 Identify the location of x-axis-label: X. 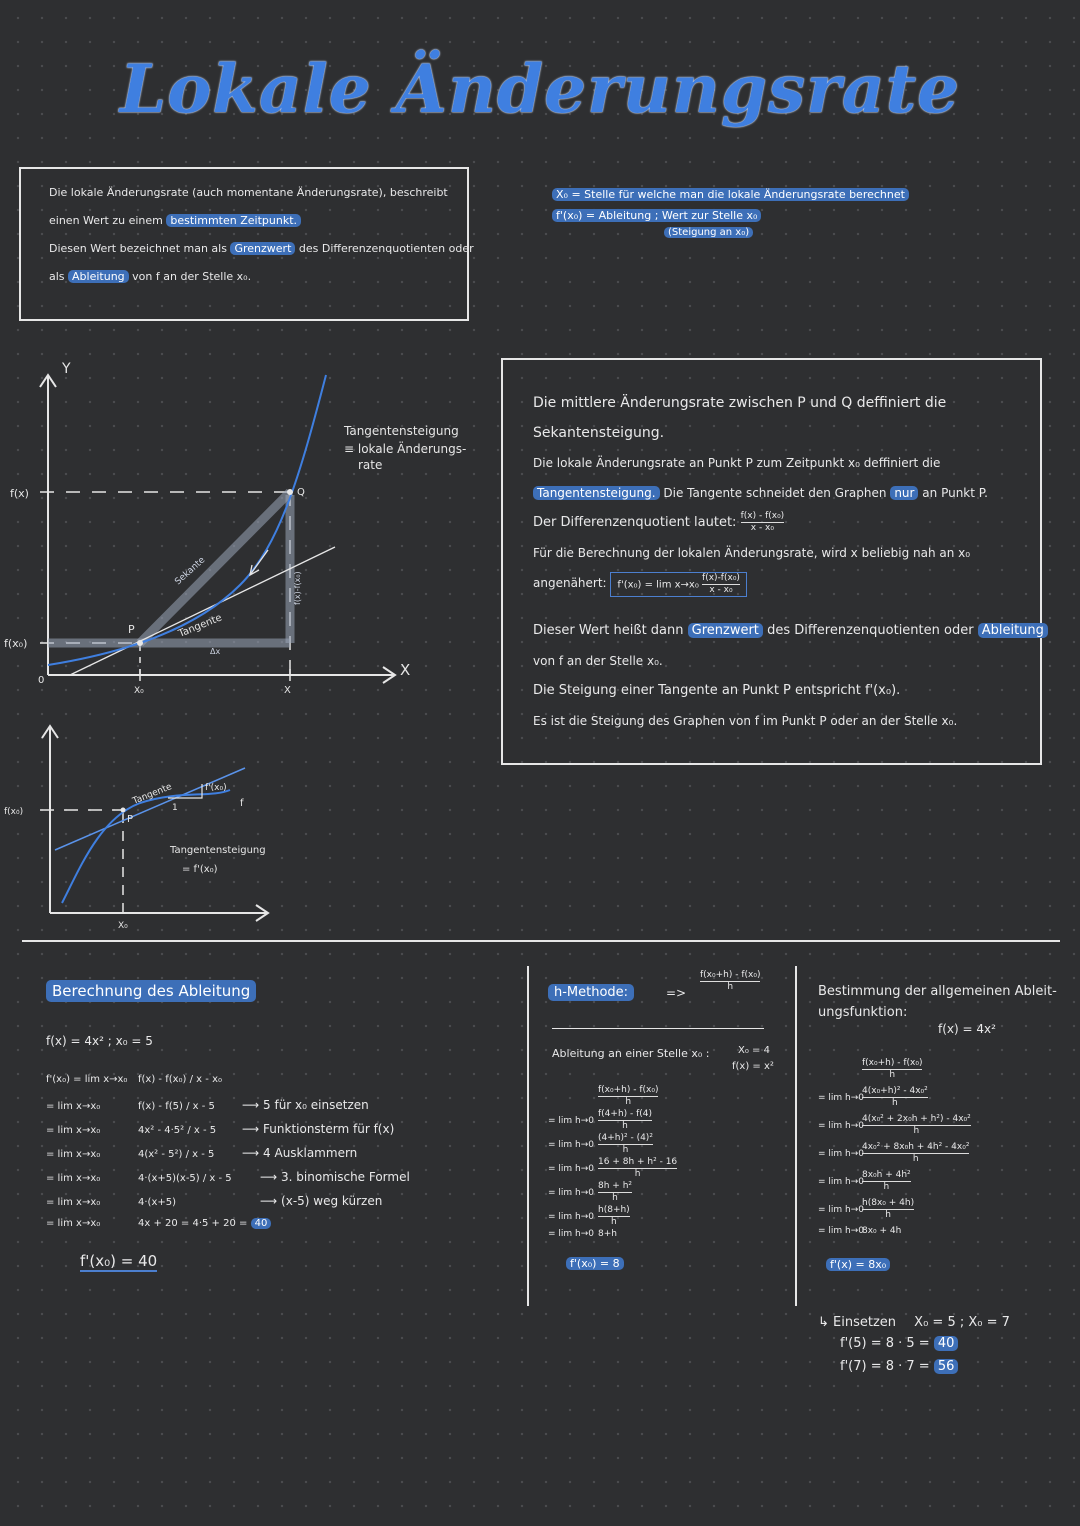
(405, 670).